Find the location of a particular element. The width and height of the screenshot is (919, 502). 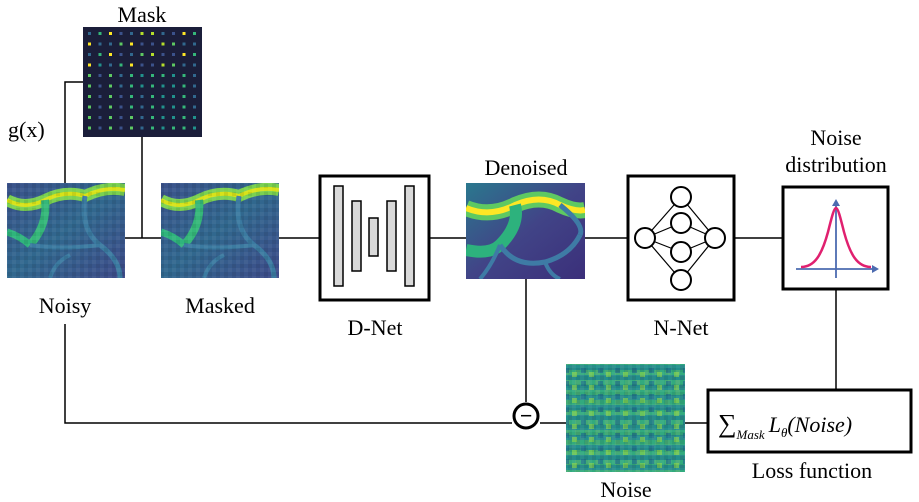

loss-function-box: ∑Mask Lθ(Noise) is located at coordinates (809, 421).